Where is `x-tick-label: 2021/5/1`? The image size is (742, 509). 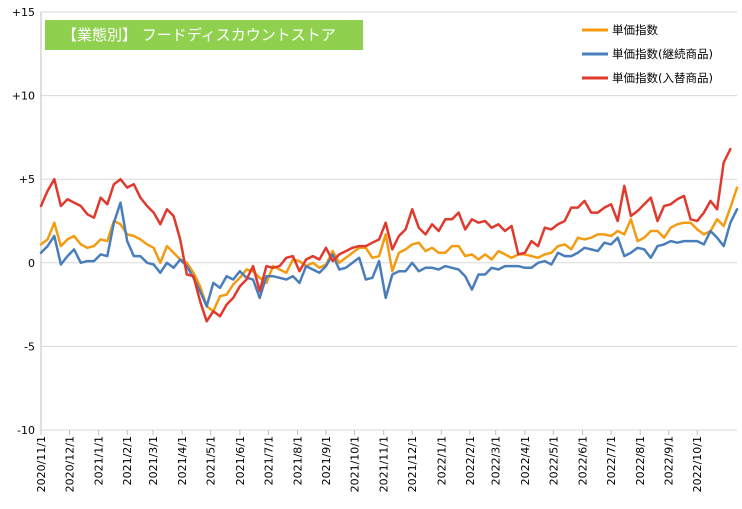
x-tick-label: 2021/5/1 is located at coordinates (211, 460).